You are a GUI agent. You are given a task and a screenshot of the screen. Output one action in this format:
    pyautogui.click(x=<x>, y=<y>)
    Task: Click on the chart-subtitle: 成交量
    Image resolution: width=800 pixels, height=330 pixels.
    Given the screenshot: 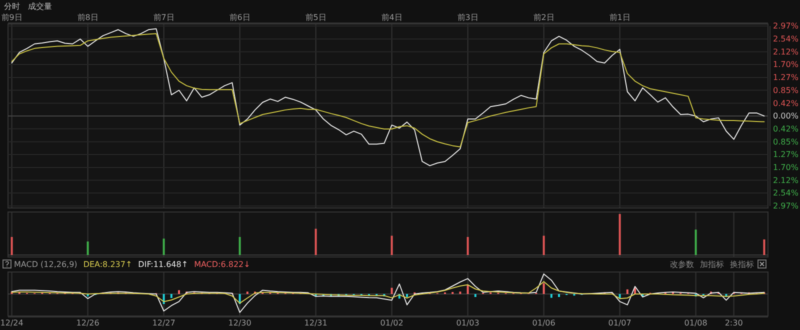 What is the action you would take?
    pyautogui.click(x=40, y=6)
    